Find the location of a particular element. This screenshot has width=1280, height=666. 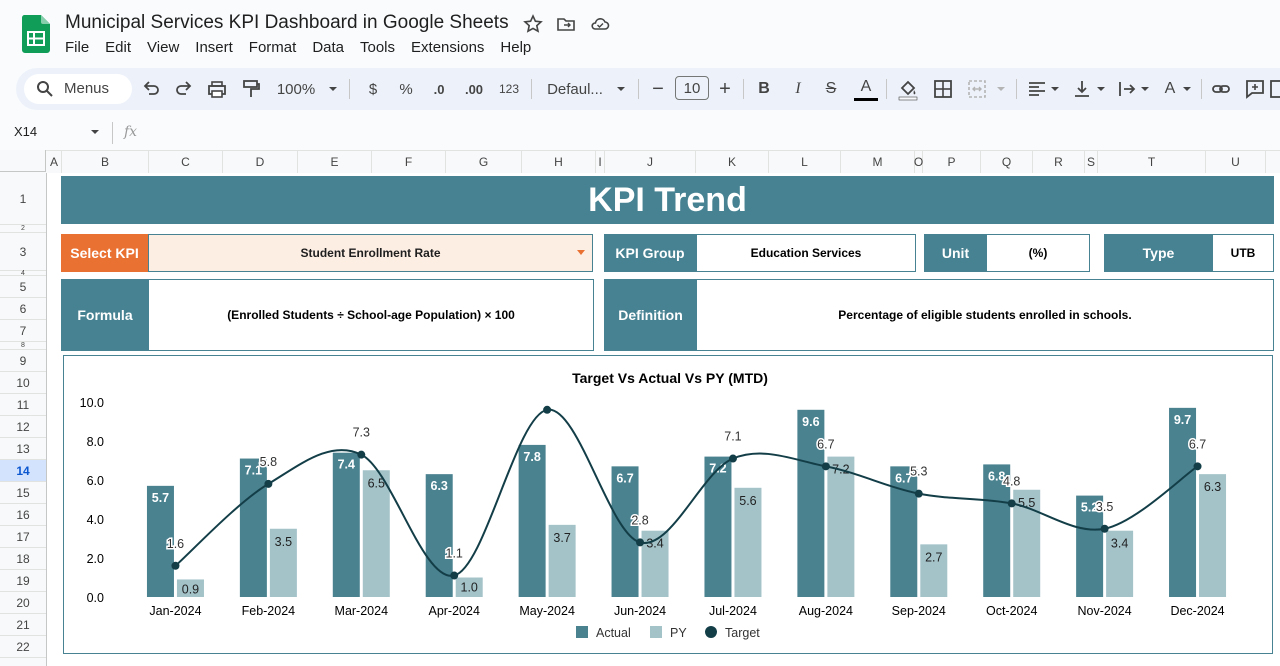

row-header-11: 11 is located at coordinates (23, 405).